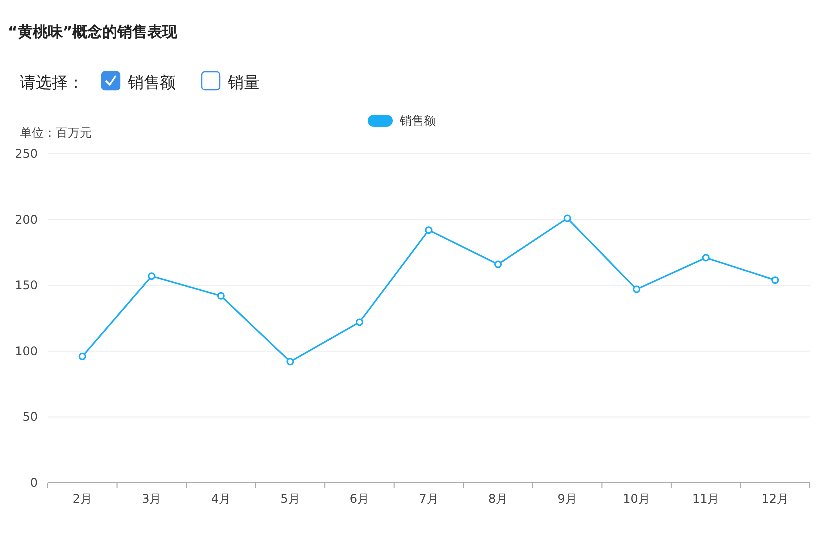 This screenshot has height=536, width=833. I want to click on y-tick-label: 0, so click(34, 483).